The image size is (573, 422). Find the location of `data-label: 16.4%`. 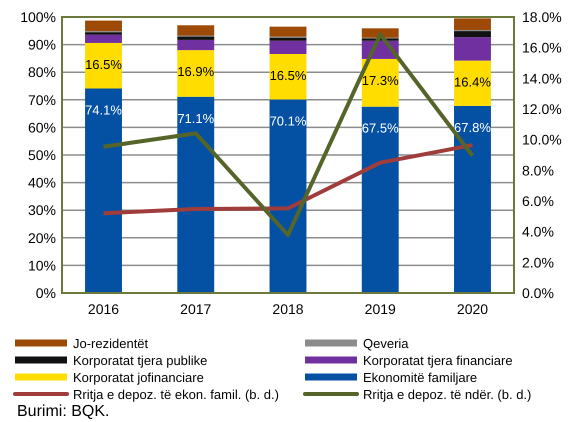

data-label: 16.4% is located at coordinates (473, 82).